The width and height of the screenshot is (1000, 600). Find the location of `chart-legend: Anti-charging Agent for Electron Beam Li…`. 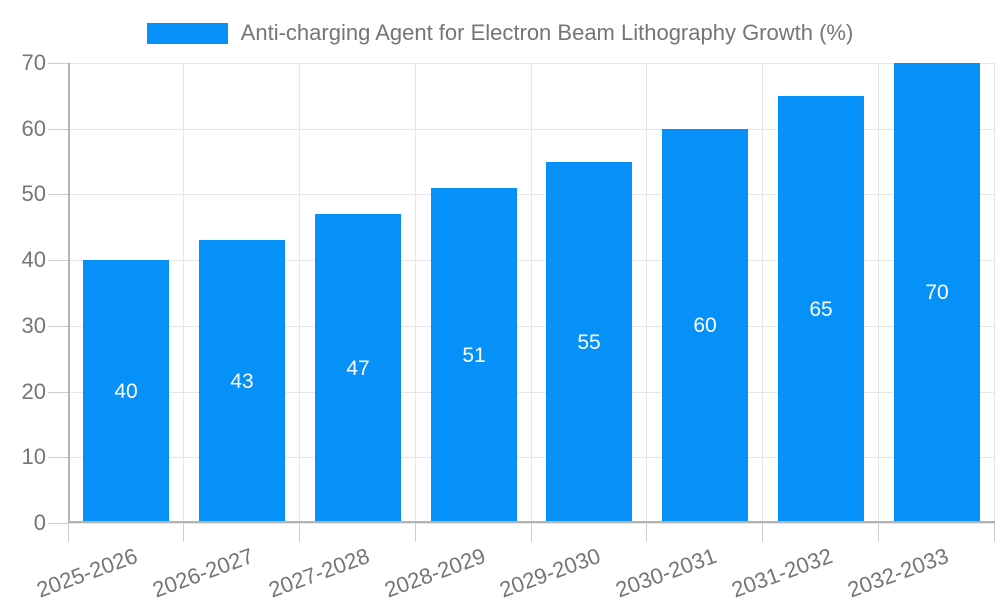

chart-legend: Anti-charging Agent for Electron Beam Li… is located at coordinates (500, 33).